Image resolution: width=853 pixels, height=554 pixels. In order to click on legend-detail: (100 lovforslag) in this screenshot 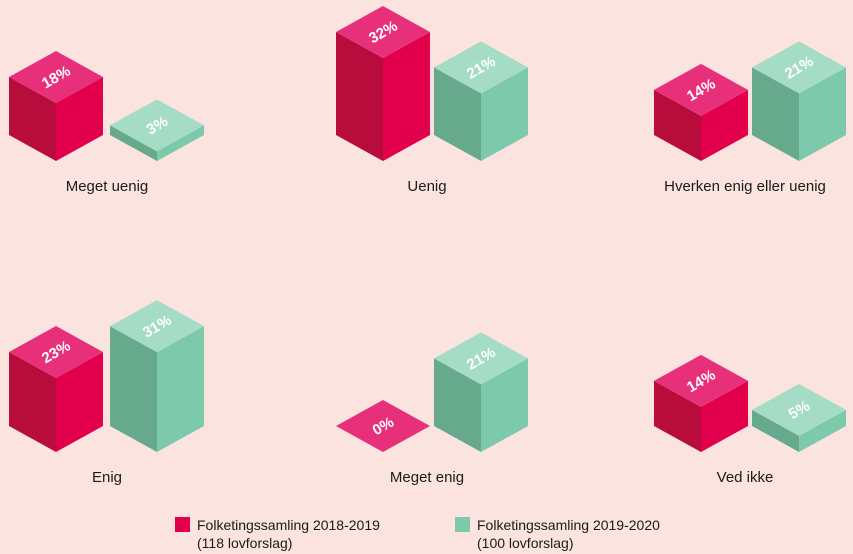, I will do `click(525, 543)`.